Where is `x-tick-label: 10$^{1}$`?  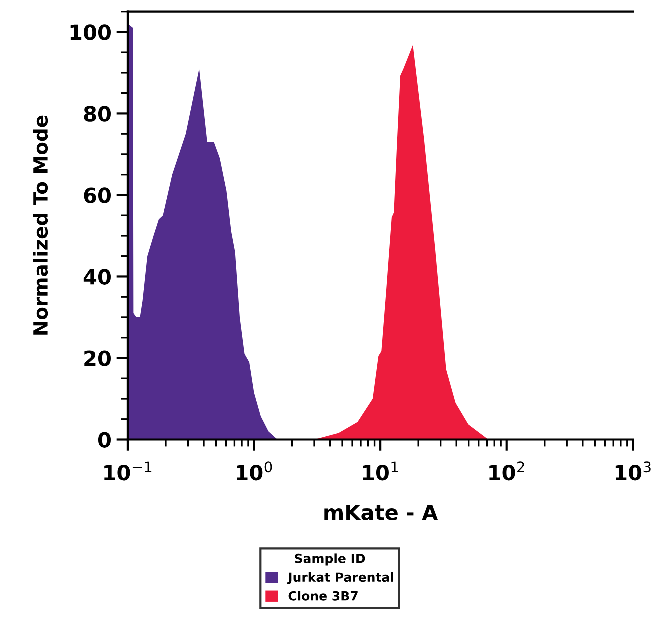
x-tick-label: 10$^{1}$ is located at coordinates (380, 471).